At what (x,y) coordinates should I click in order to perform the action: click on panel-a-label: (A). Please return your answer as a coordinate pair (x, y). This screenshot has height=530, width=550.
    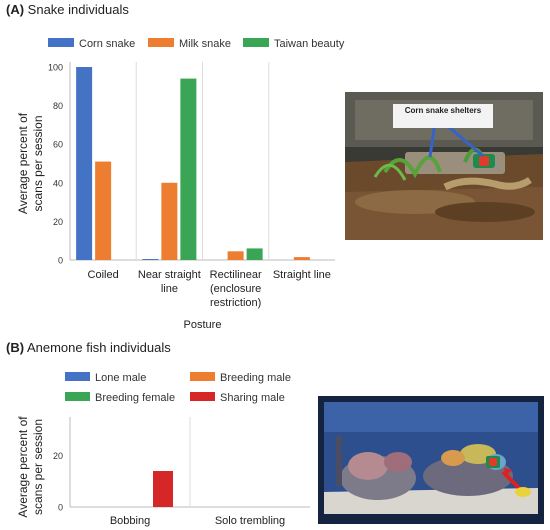
    Looking at the image, I should click on (15, 9).